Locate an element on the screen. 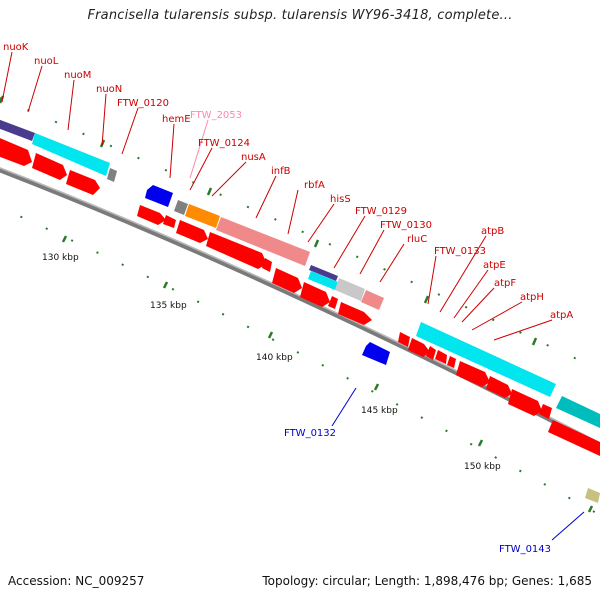  ruler-label: 130 kbp is located at coordinates (60, 258).